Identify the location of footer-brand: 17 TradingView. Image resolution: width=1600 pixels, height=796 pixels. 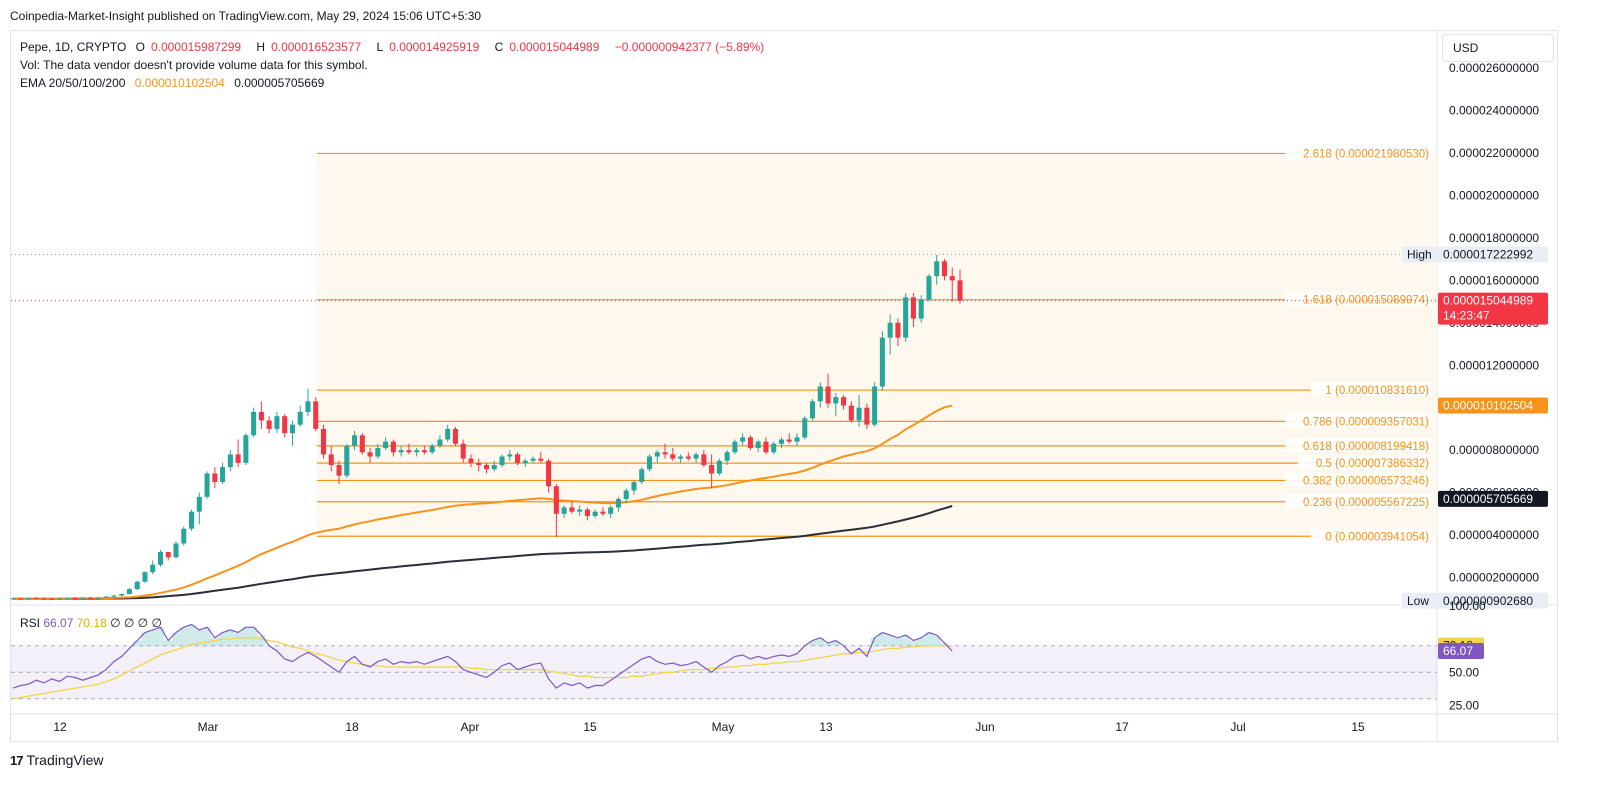
(57, 760).